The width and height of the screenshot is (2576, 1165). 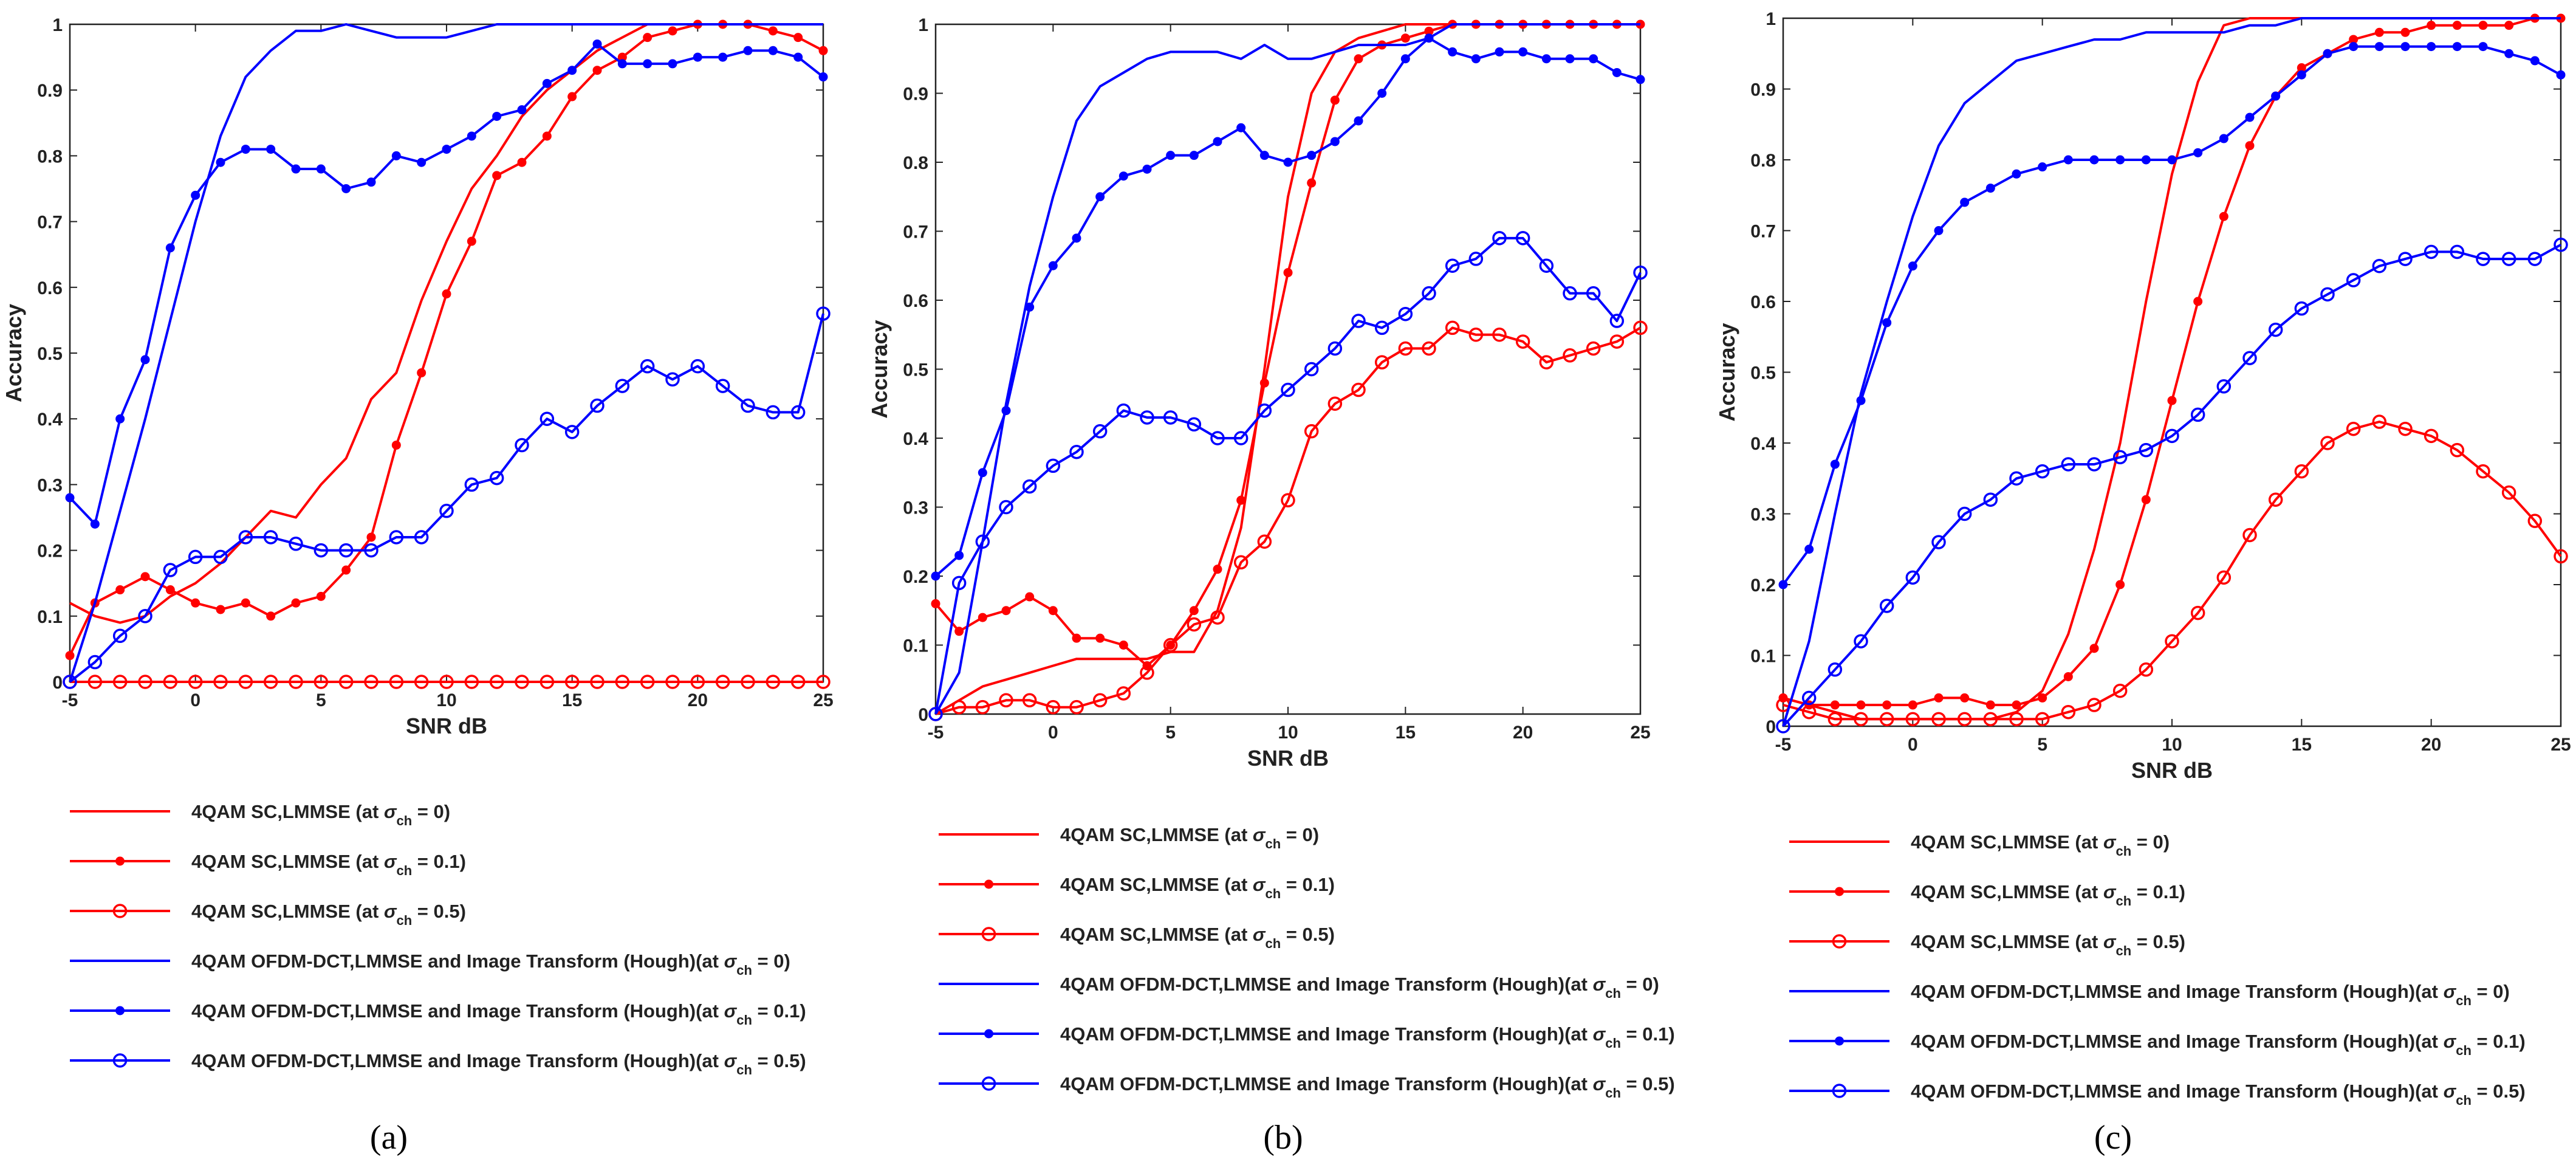 What do you see at coordinates (923, 25) in the screenshot?
I see `y-tick-label: 1` at bounding box center [923, 25].